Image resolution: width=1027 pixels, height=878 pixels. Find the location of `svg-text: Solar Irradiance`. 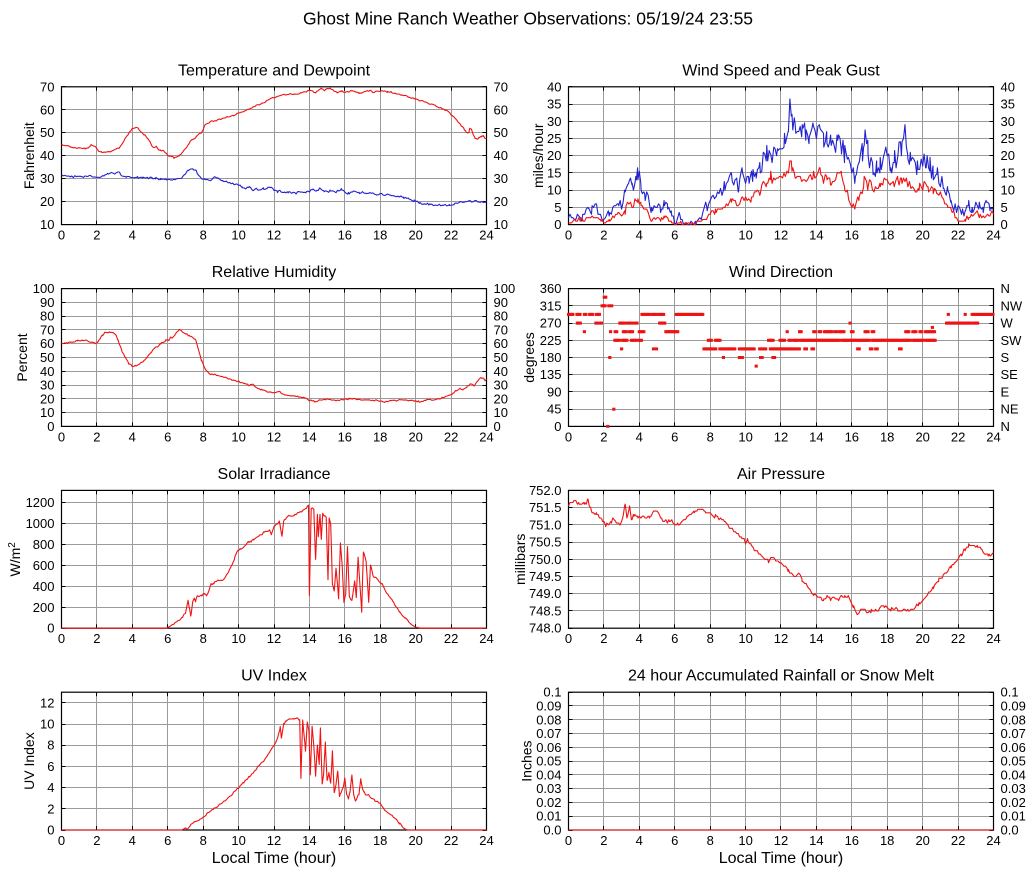

svg-text: Solar Irradiance is located at coordinates (274, 474).